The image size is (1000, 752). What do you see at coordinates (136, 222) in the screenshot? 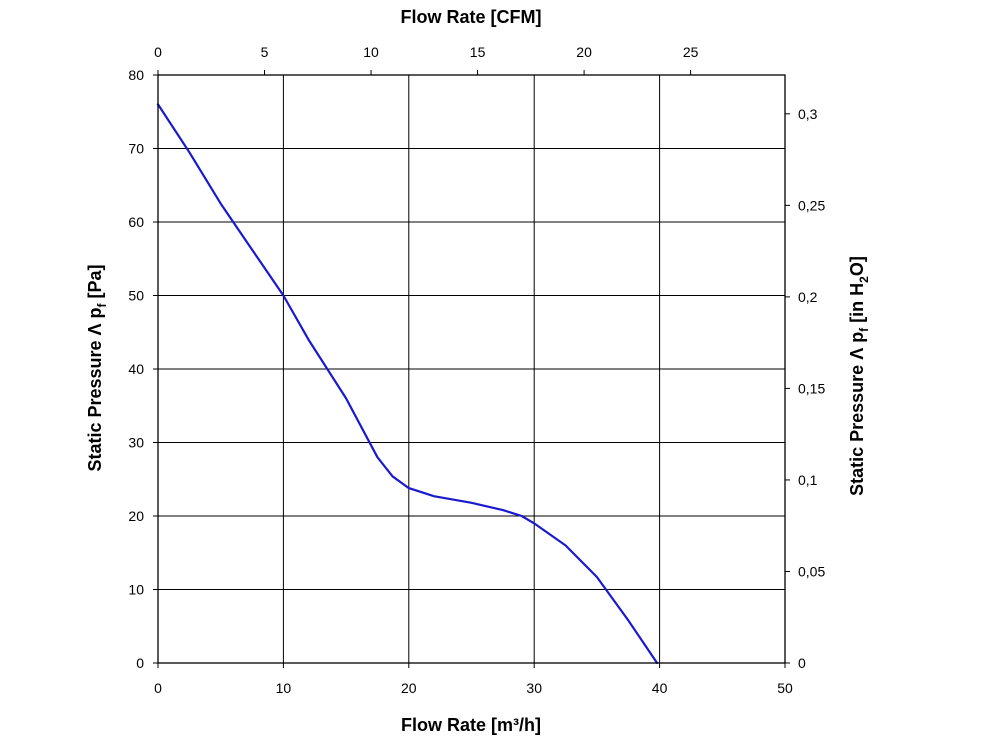
I see `y-left-tick-label: 60` at bounding box center [136, 222].